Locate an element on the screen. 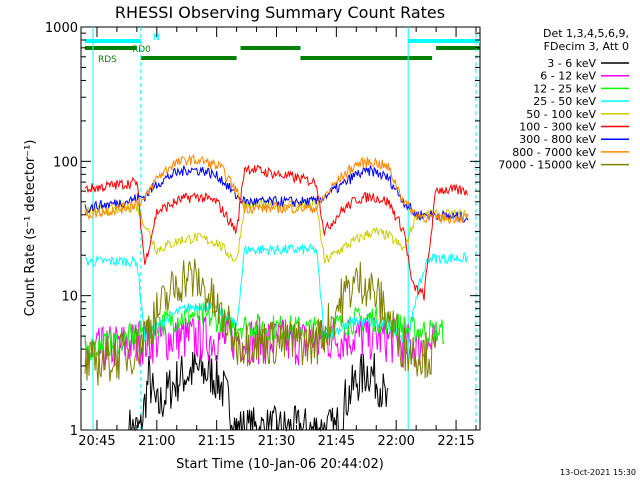  y-tick-label: 100 is located at coordinates (65, 162).